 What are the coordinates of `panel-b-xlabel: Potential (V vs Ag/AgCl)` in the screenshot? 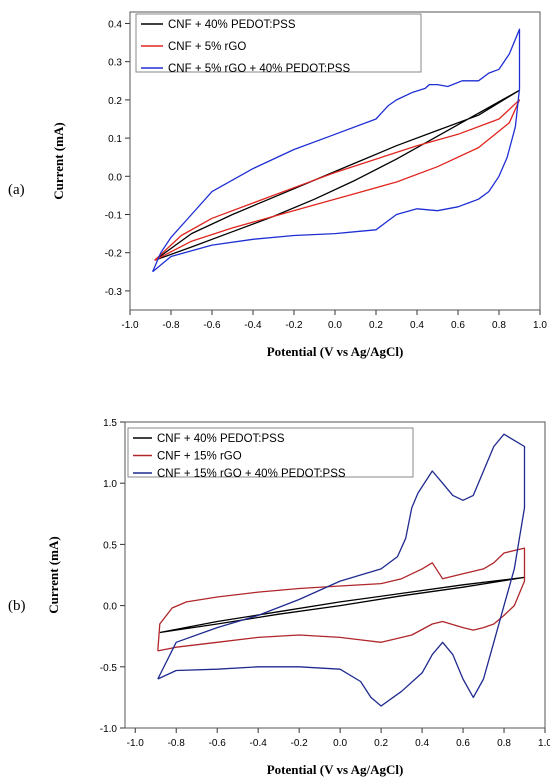 It's located at (335, 769).